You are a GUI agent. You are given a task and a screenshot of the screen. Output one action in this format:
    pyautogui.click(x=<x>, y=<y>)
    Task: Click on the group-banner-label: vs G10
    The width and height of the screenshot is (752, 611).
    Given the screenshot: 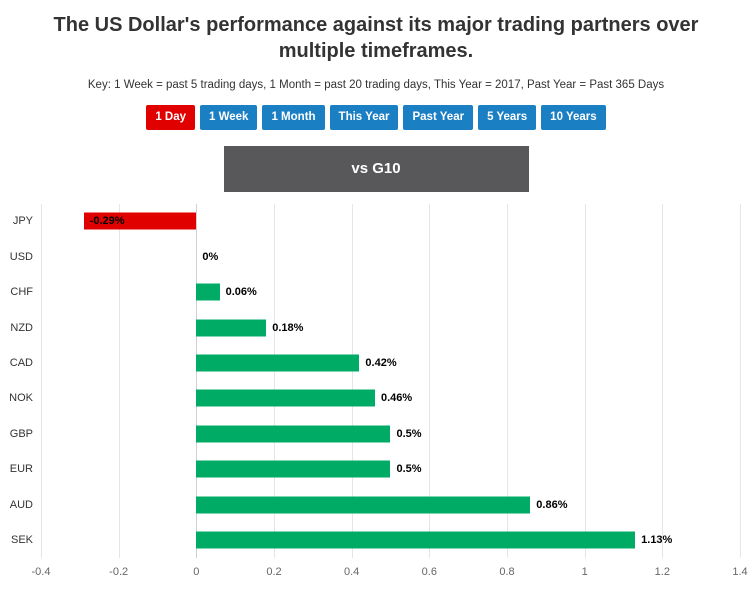 What is the action you would take?
    pyautogui.click(x=376, y=169)
    